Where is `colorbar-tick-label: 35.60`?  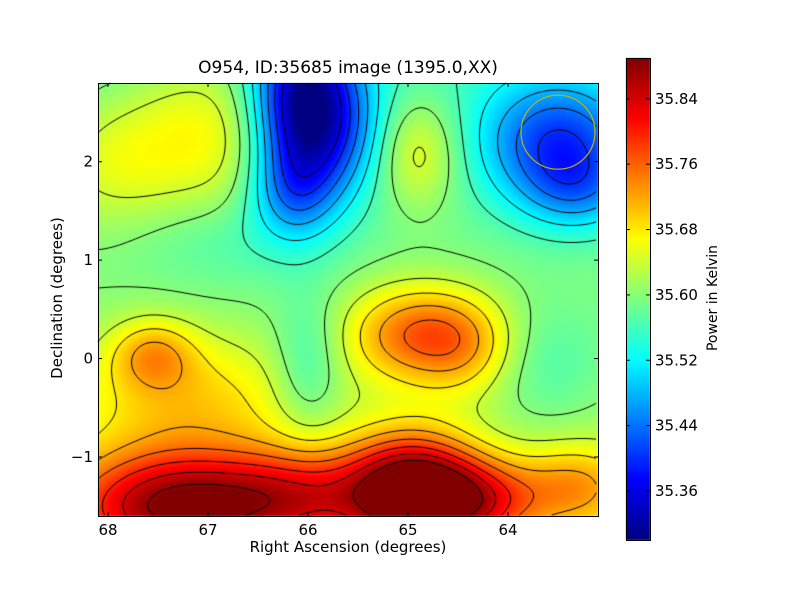
colorbar-tick-label: 35.60 is located at coordinates (676, 295).